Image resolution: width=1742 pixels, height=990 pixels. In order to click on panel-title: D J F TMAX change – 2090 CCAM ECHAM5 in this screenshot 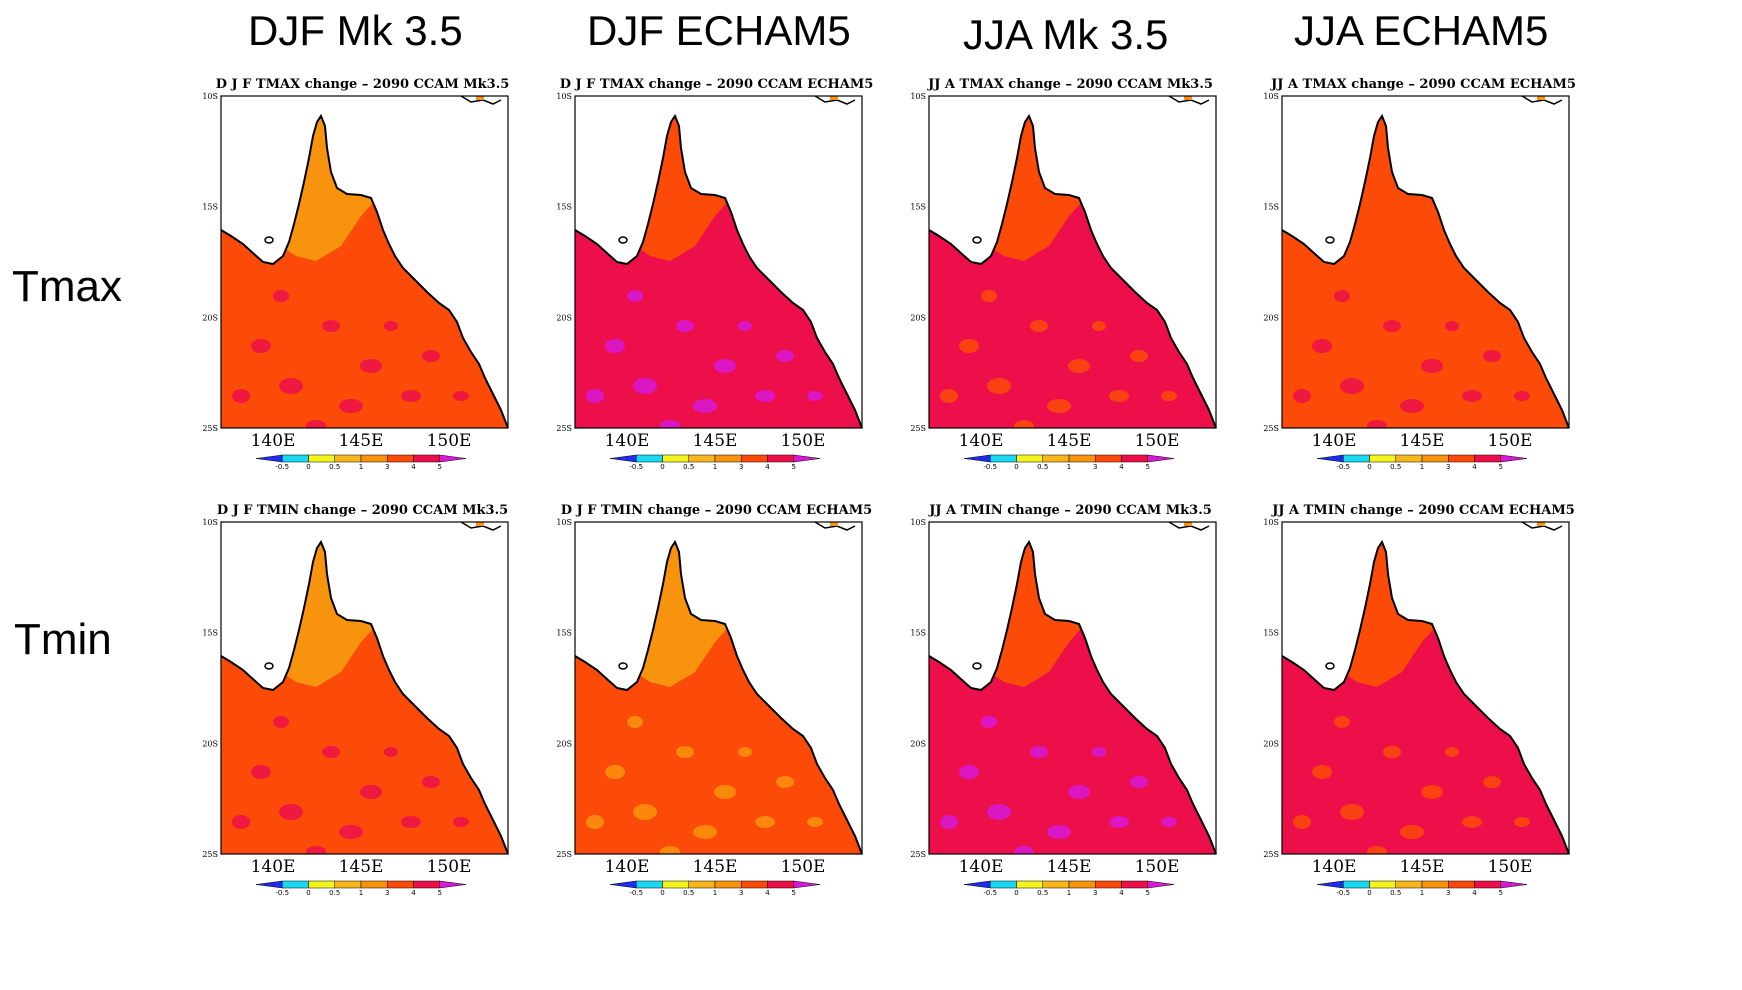, I will do `click(717, 84)`.